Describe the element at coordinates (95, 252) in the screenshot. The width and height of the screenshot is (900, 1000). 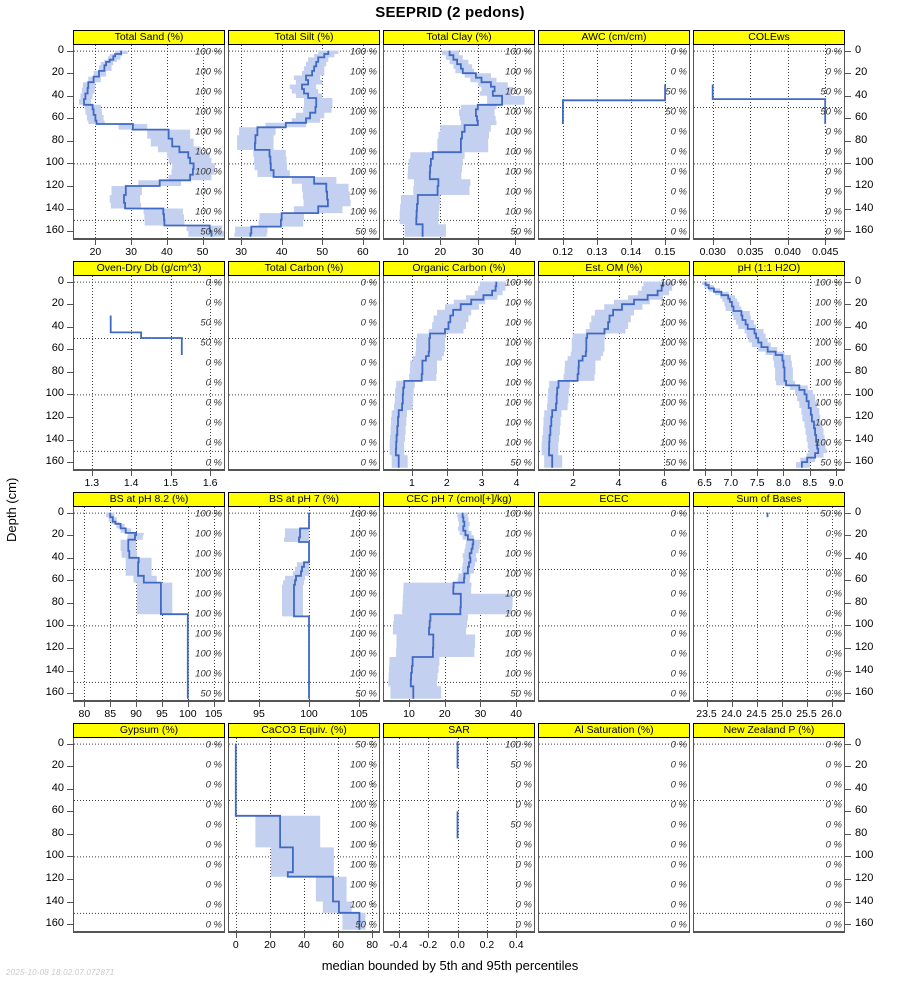
I see `x-axis-tick-label: 20` at that location.